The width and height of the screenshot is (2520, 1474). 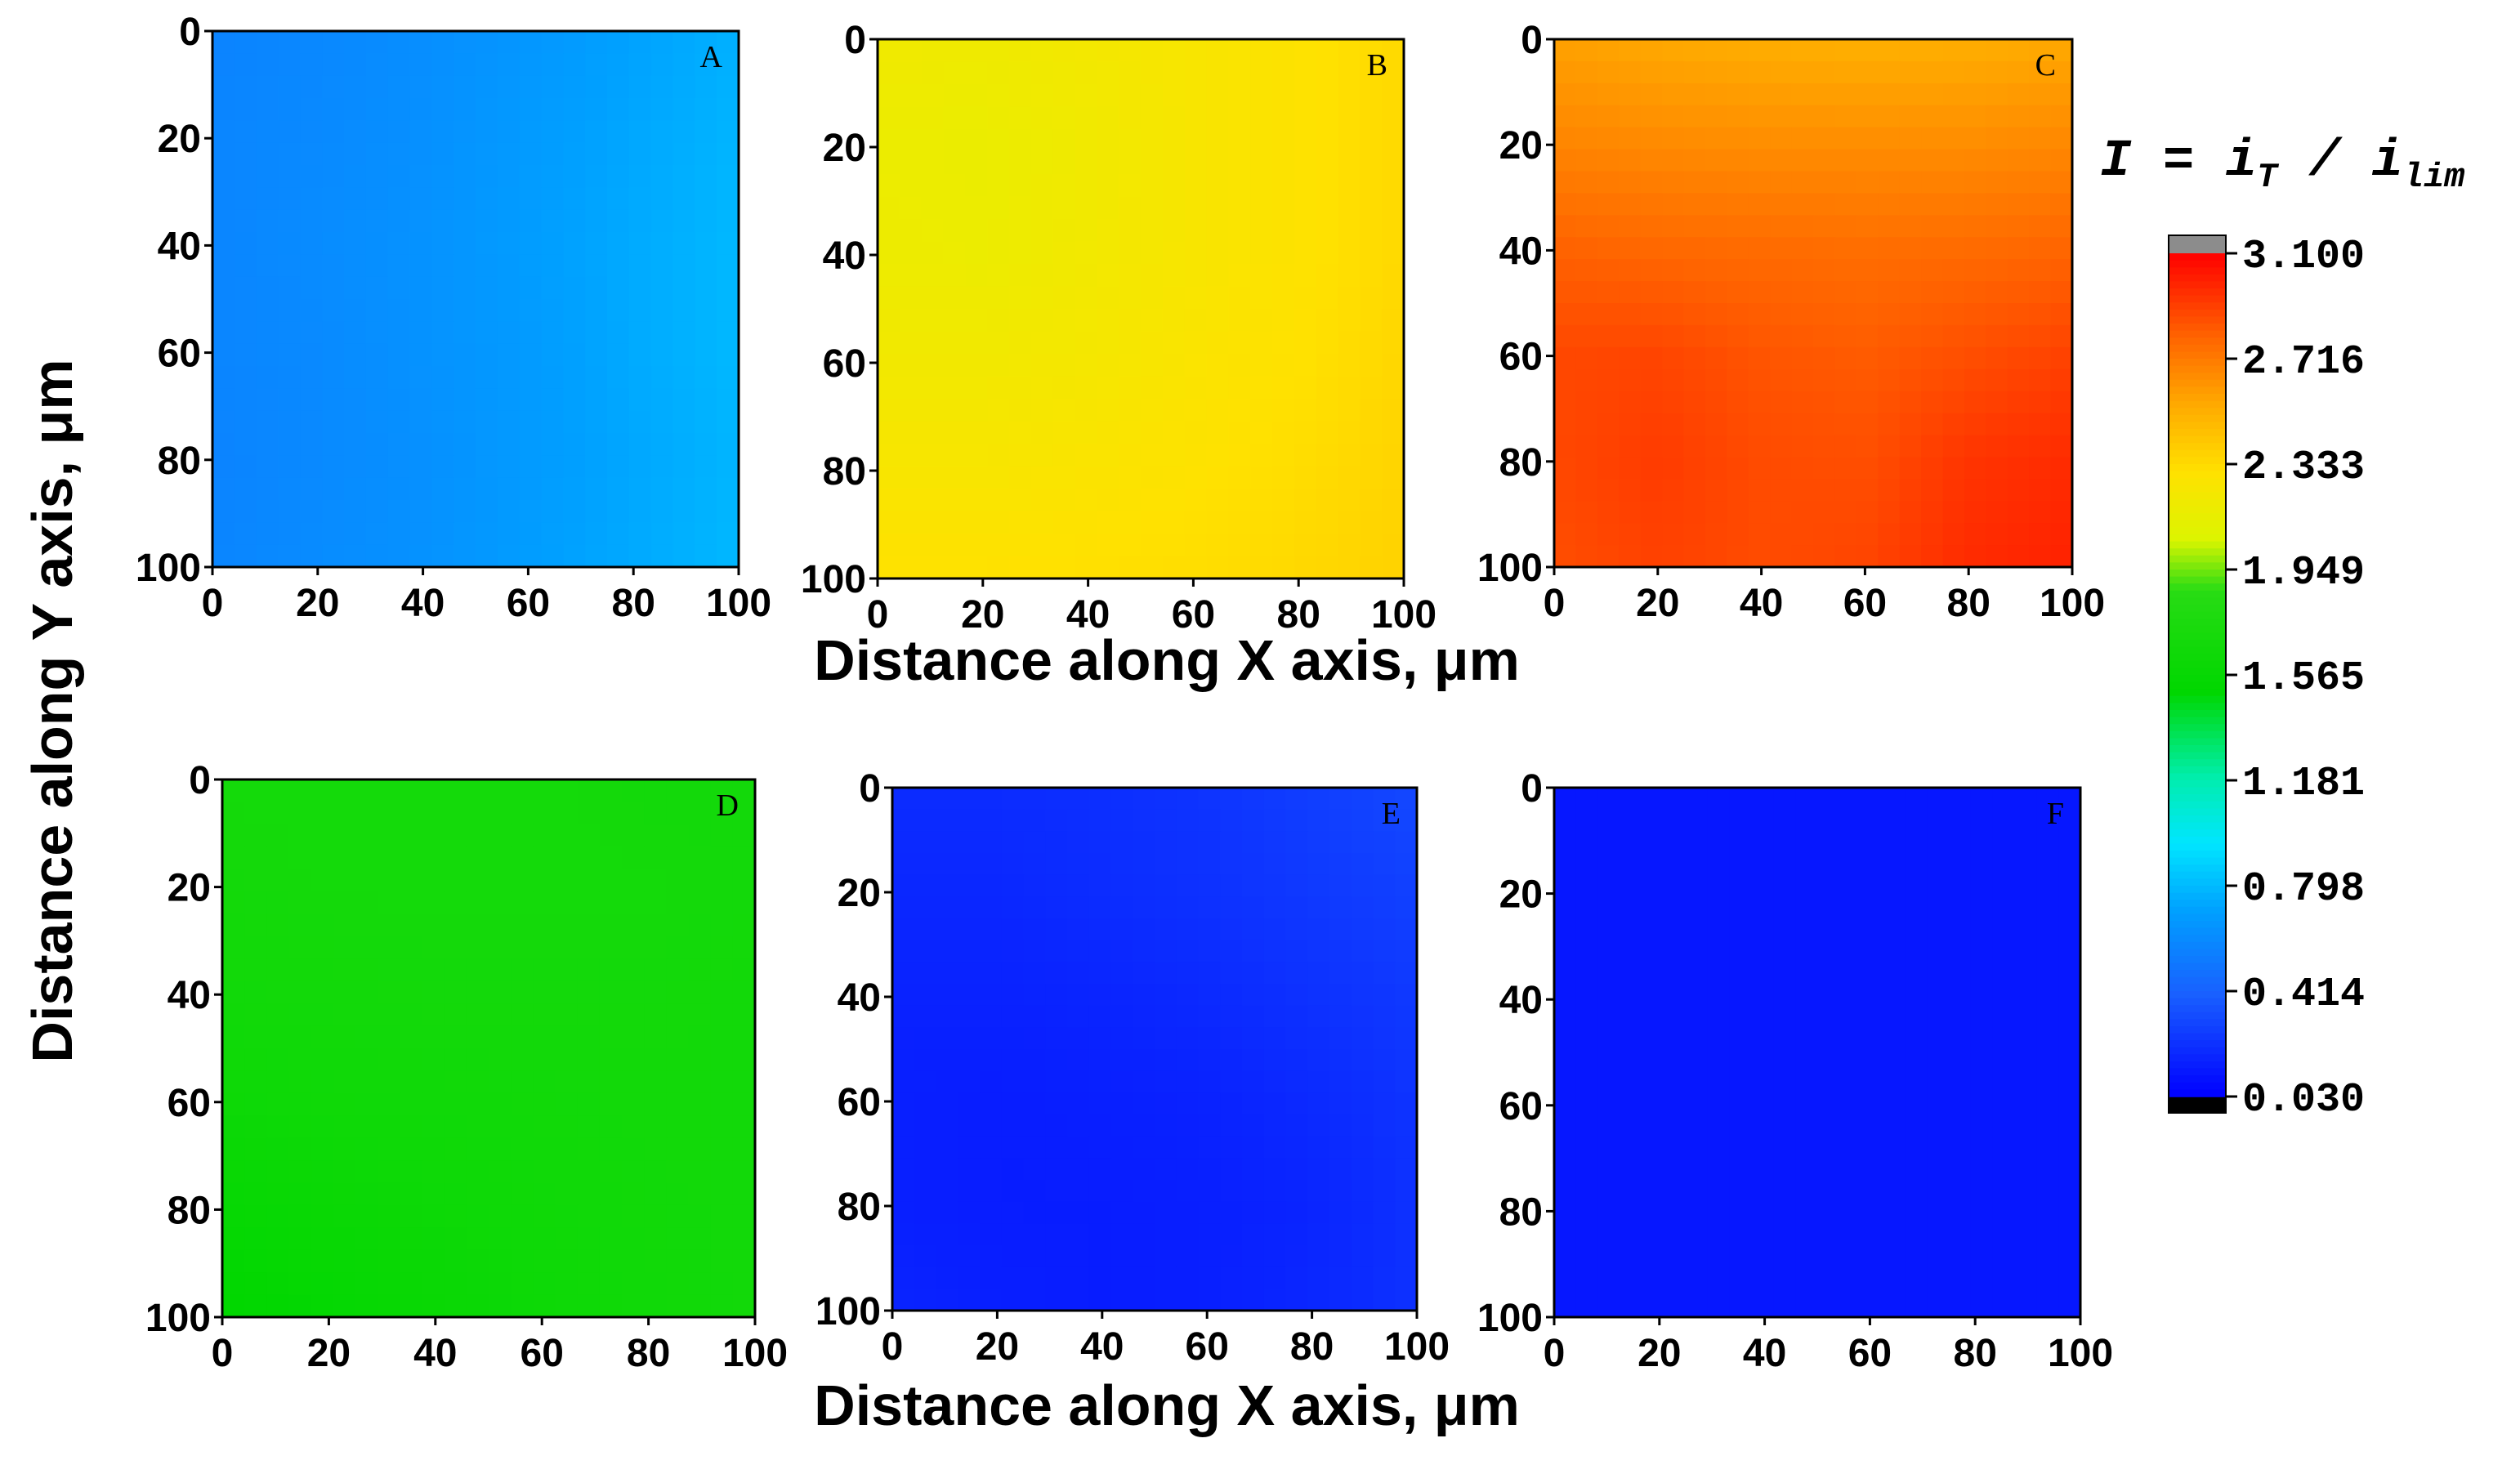 What do you see at coordinates (1521, 146) in the screenshot?
I see `y-tick-label: 20` at bounding box center [1521, 146].